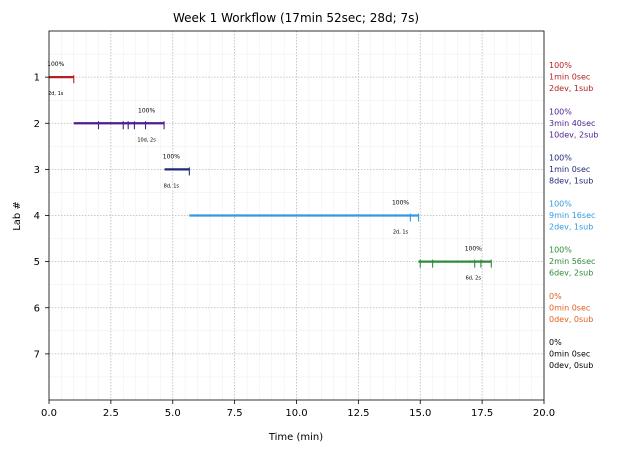  What do you see at coordinates (569, 307) in the screenshot?
I see `lab-summary-6: 0min 0sec` at bounding box center [569, 307].